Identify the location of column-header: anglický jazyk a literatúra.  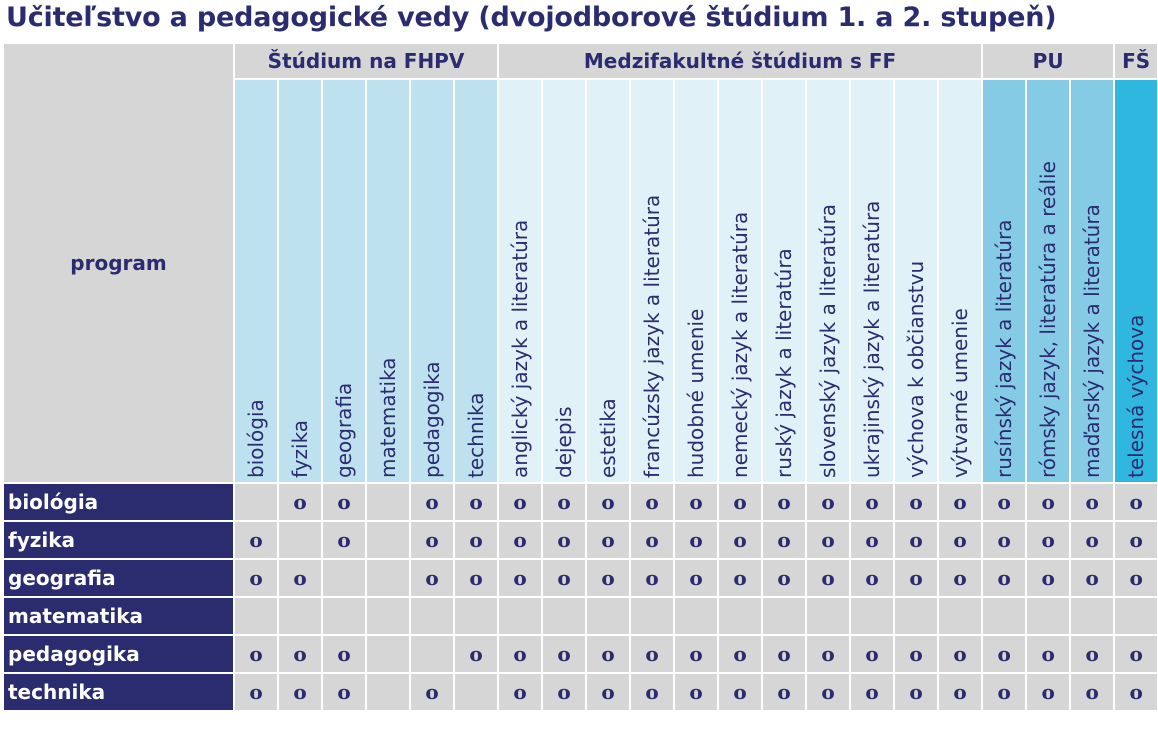
(520, 281).